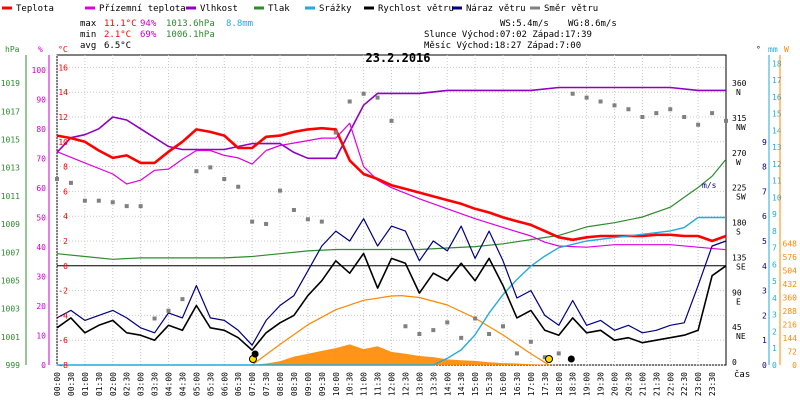 This screenshot has width=800, height=404. I want to click on x-tick-label: 17:30, so click(545, 384).